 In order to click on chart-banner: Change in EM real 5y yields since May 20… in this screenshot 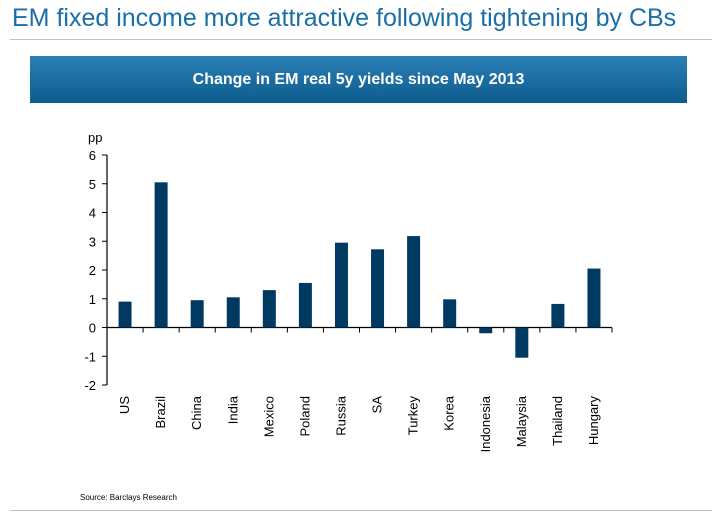, I will do `click(358, 79)`.